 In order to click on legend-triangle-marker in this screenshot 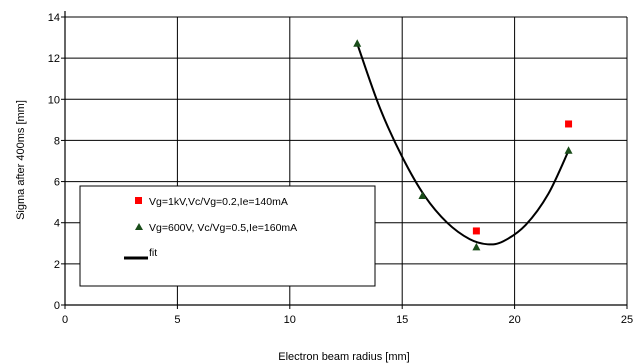, I will do `click(139, 226)`.